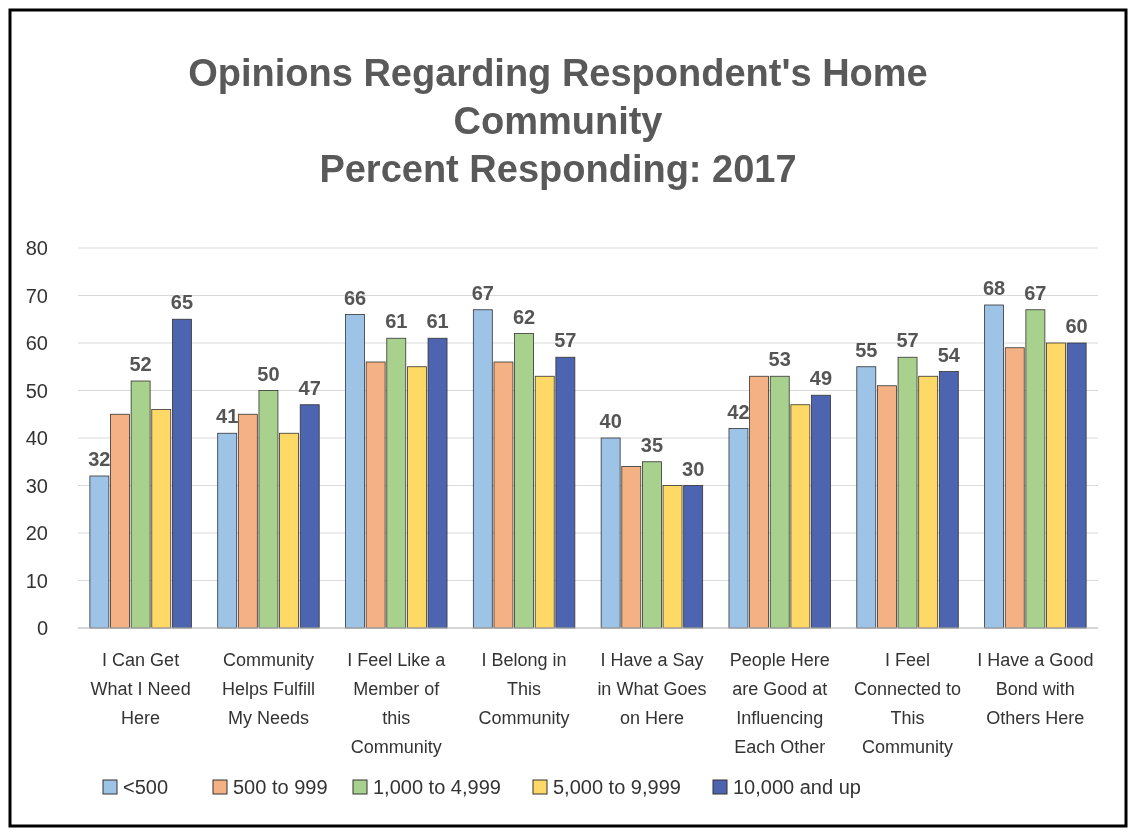 The height and width of the screenshot is (834, 1135). What do you see at coordinates (227, 416) in the screenshot?
I see `data-label: 41` at bounding box center [227, 416].